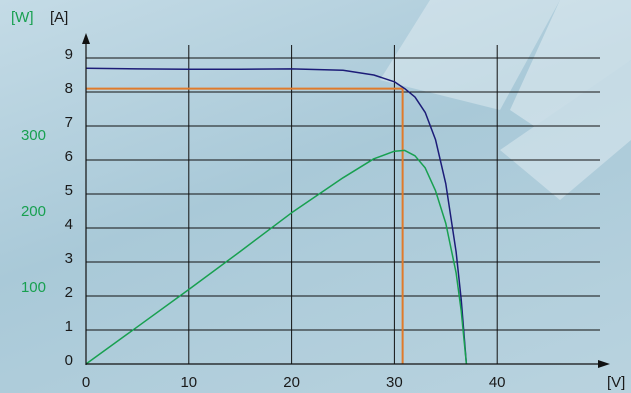  I want to click on y-tick-label: 8, so click(69, 88).